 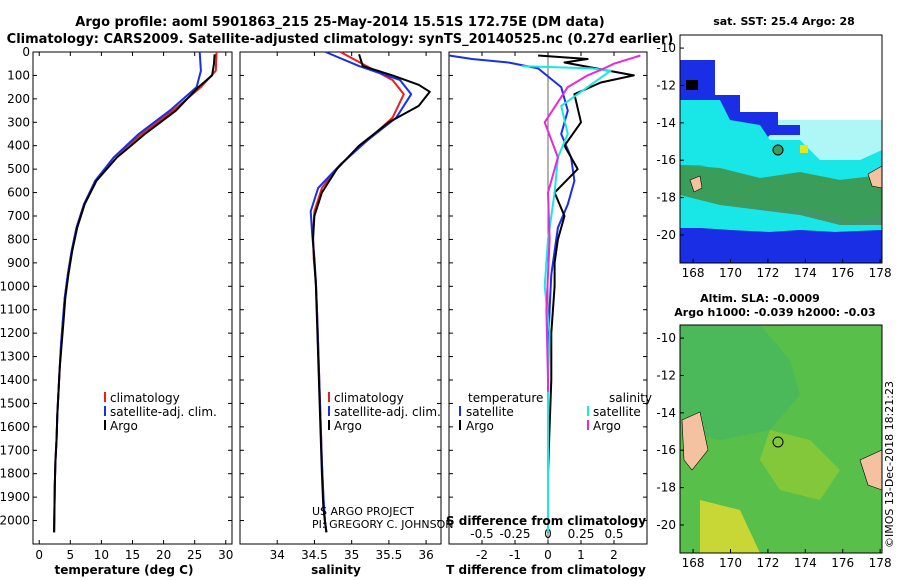 I want to click on s-tick-label: -0.5, so click(x=481, y=534).